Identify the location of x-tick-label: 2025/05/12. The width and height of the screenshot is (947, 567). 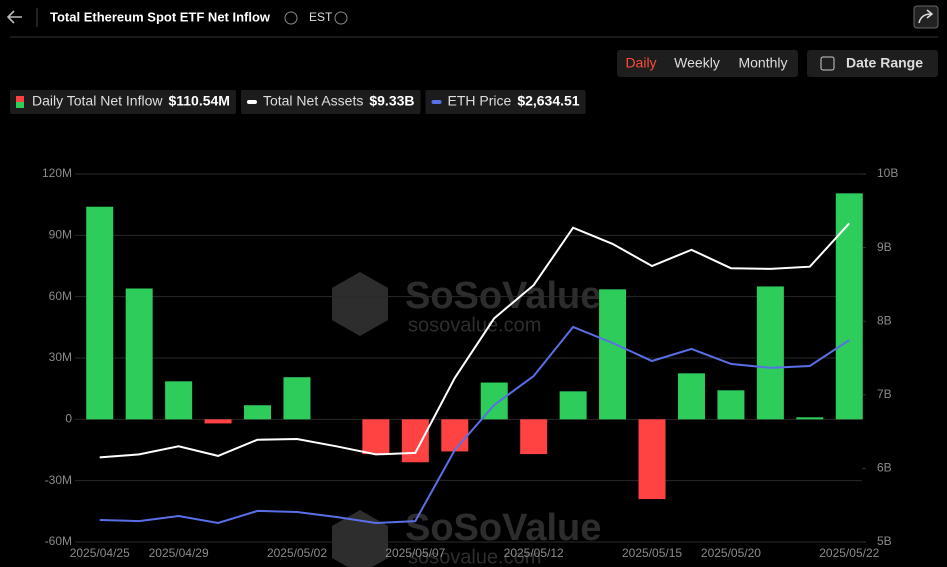
(534, 553).